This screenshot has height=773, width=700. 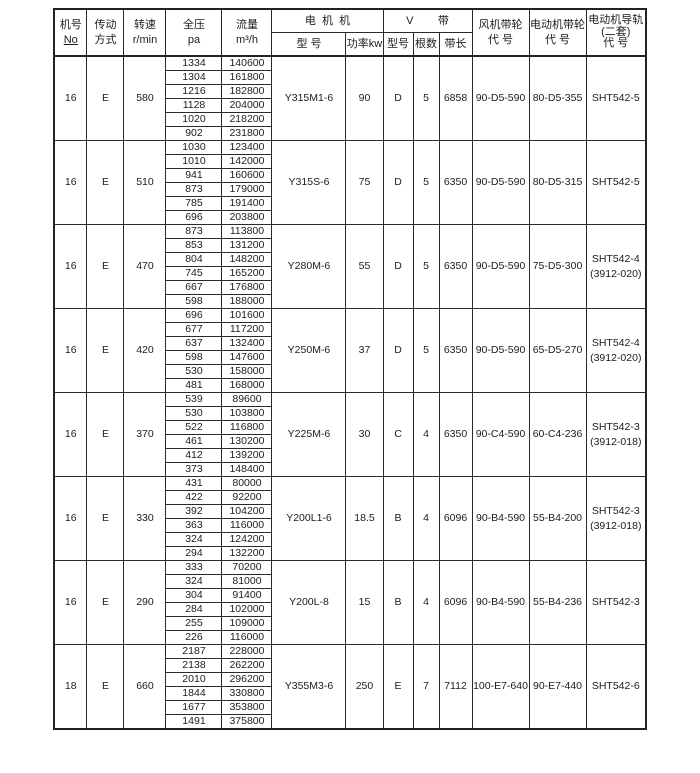 I want to click on rail-code-cell-line1: SHT542-6, so click(x=615, y=686).